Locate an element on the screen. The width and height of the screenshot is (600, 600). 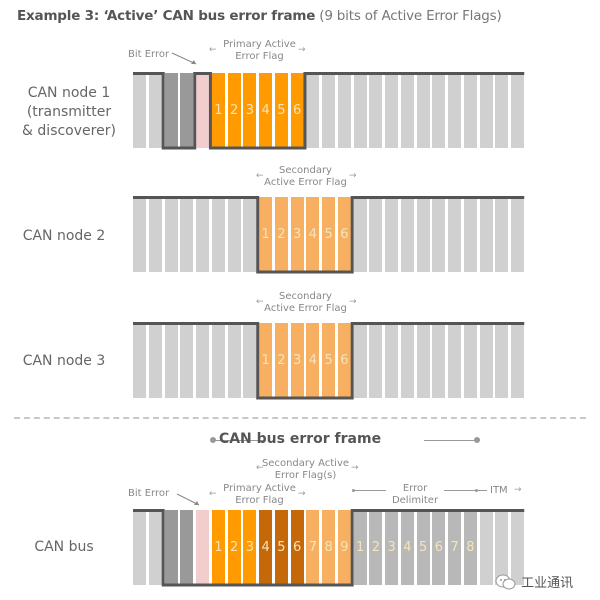
bus-label: CAN bus is located at coordinates (64, 547).